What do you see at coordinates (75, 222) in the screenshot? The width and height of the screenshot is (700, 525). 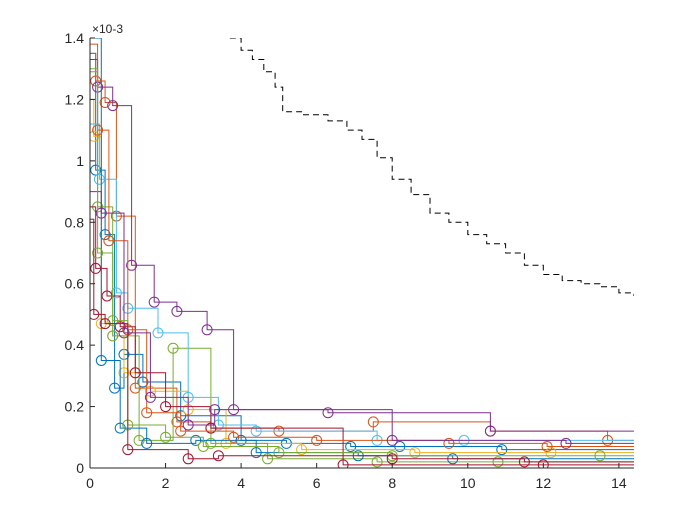 I see `y-tick-label: 0.8` at bounding box center [75, 222].